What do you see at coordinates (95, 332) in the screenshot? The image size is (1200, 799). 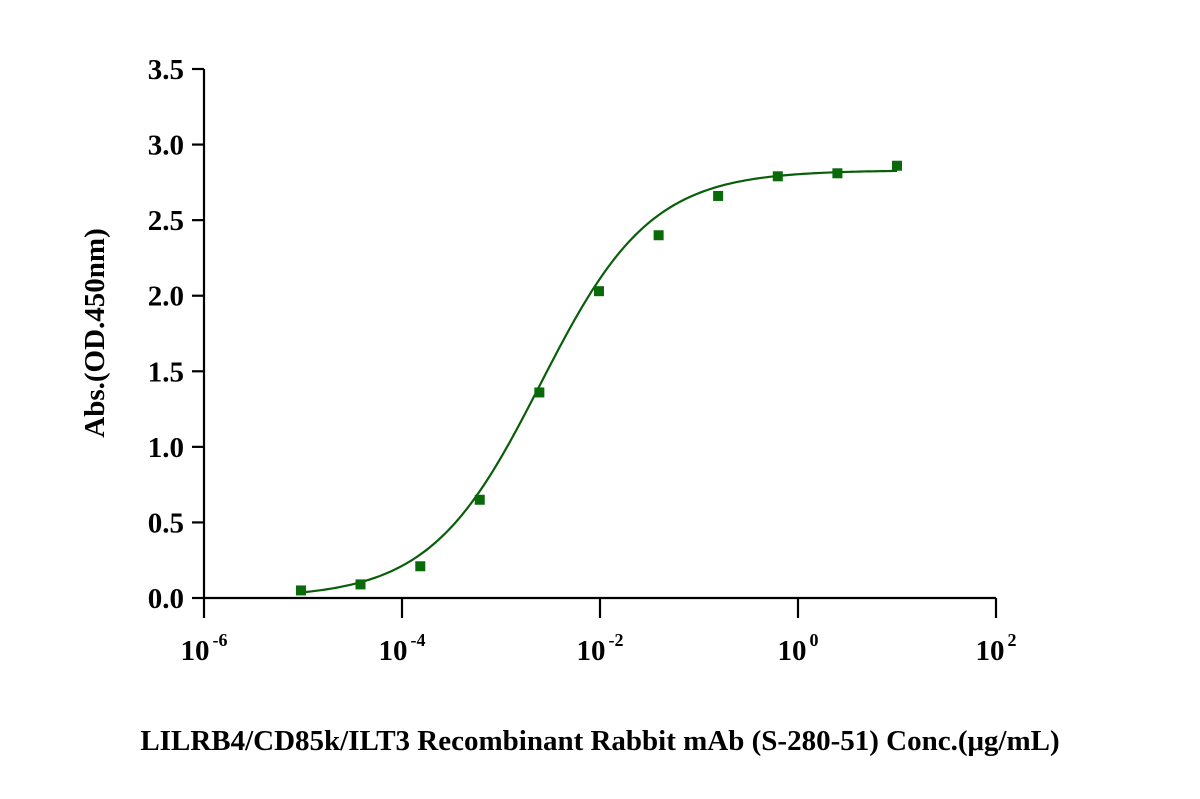 I see `y-axis-title: Abs.(OD.450nm)` at bounding box center [95, 332].